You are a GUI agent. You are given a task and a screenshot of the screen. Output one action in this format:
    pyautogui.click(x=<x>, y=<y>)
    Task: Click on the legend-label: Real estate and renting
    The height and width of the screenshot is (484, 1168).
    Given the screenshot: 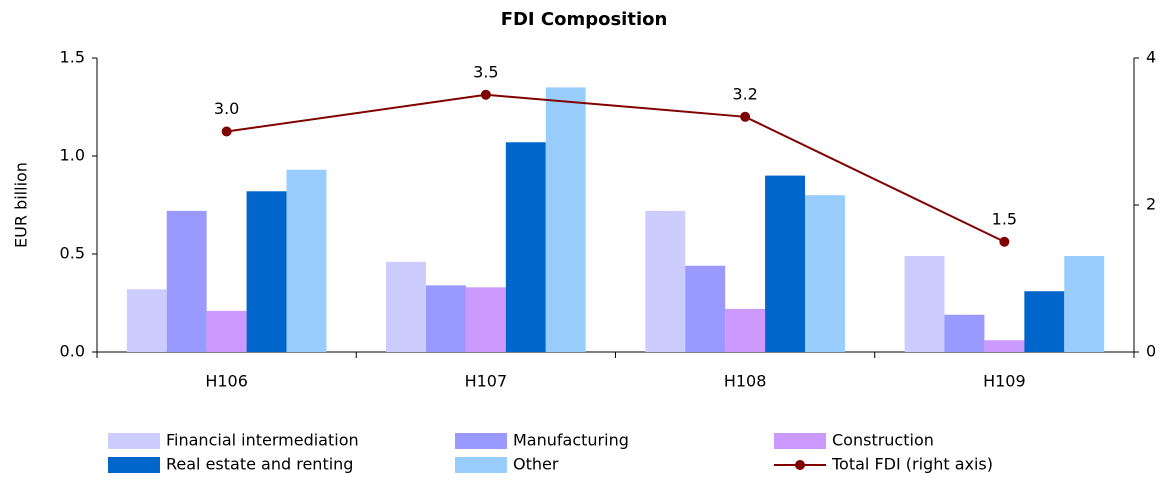 What is the action you would take?
    pyautogui.click(x=259, y=464)
    